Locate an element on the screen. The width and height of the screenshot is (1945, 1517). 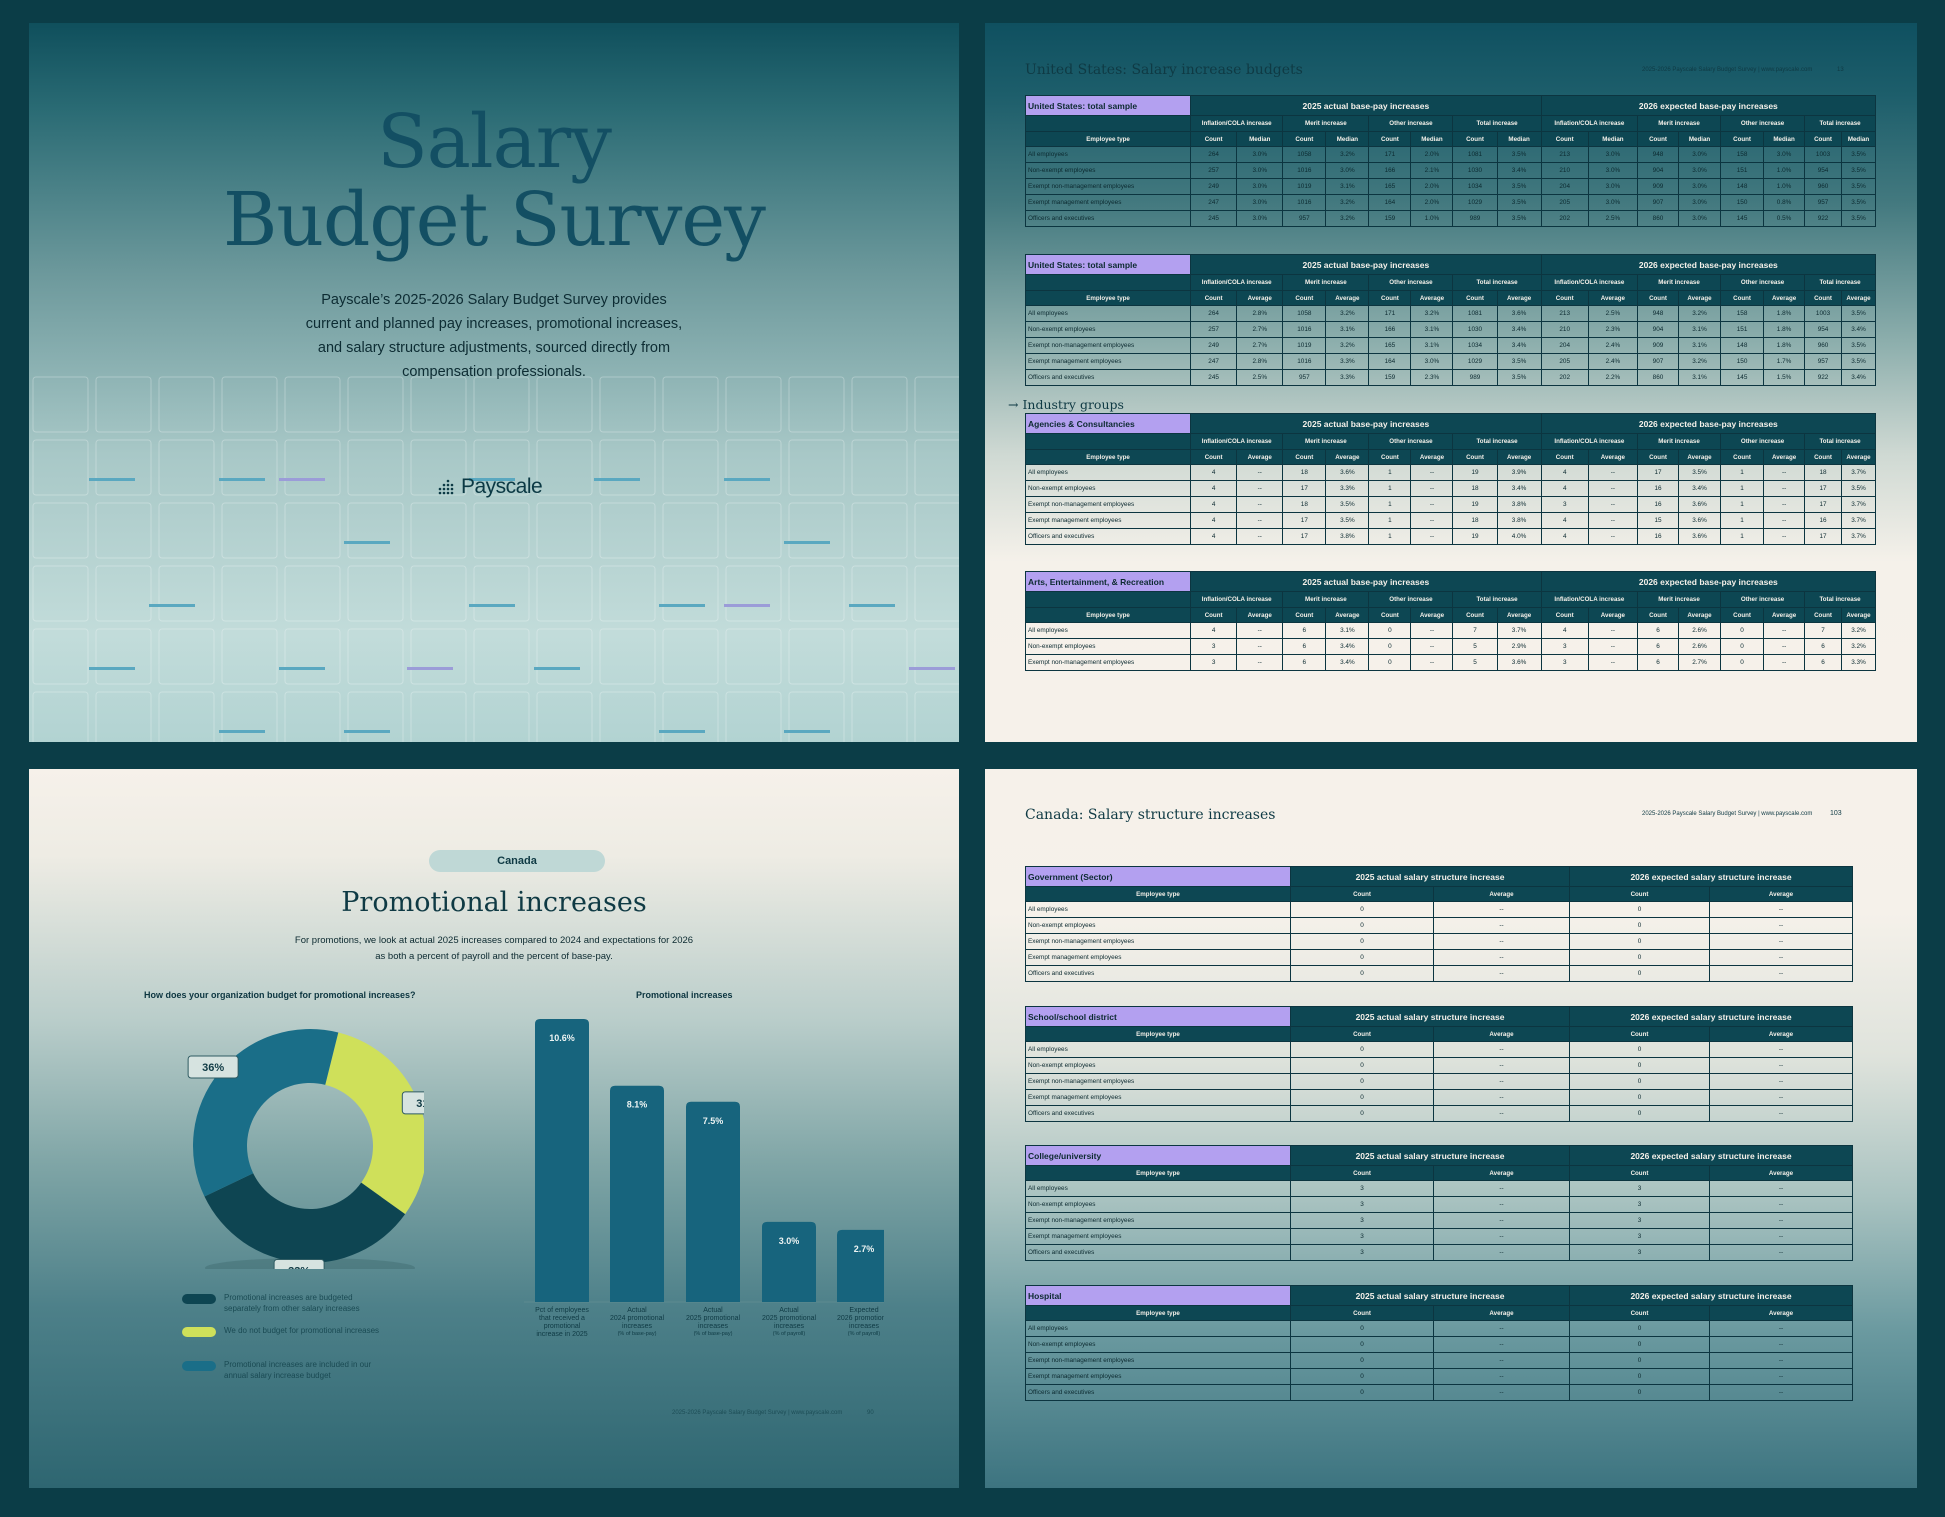
page-title: Canada: Salary structure increases is located at coordinates (1150, 815).